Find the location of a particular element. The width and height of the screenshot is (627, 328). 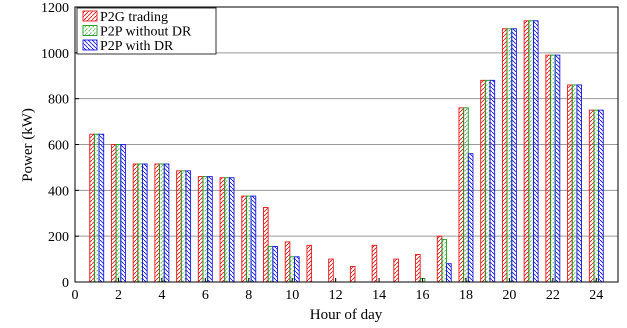

x-tick-label-1: 2 is located at coordinates (118, 295).